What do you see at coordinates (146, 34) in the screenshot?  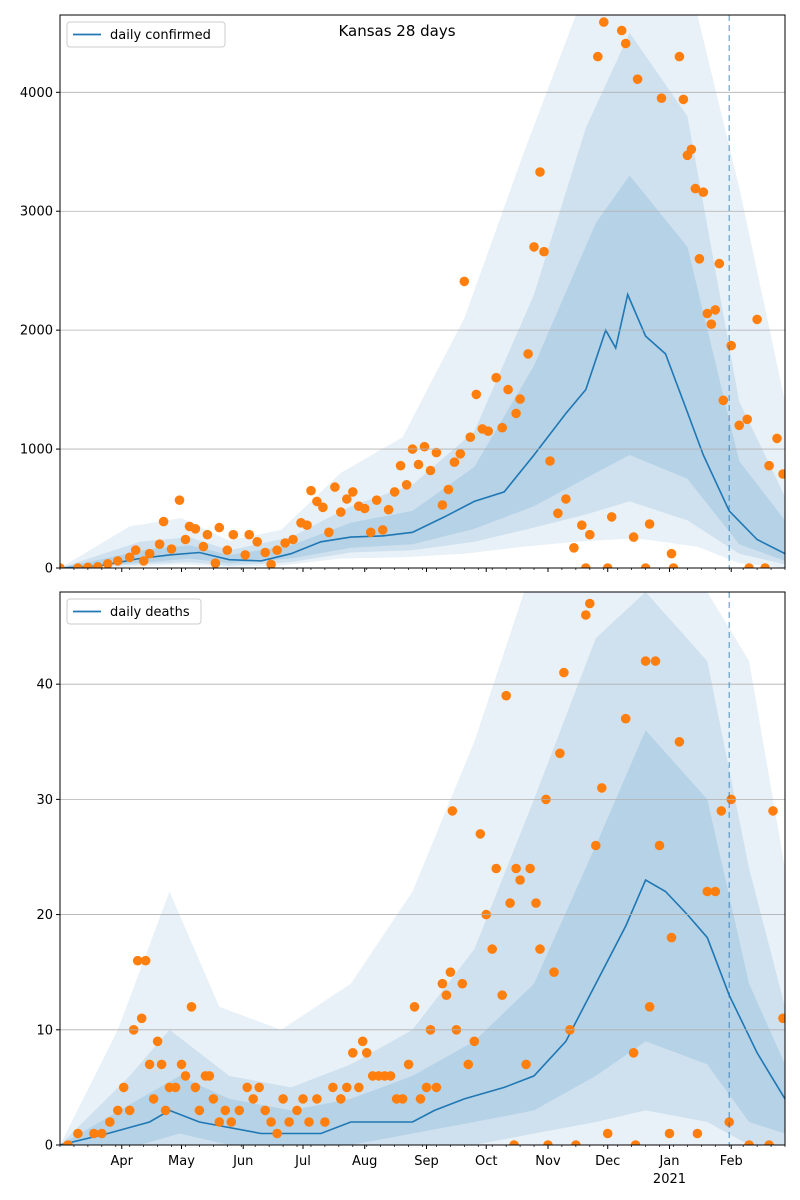 I see `legend: daily confirmed` at bounding box center [146, 34].